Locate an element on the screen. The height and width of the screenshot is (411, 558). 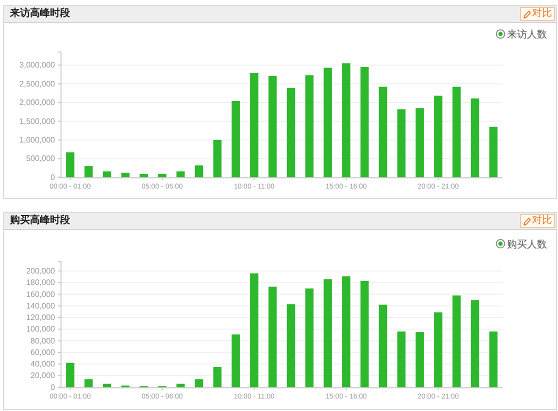
y-tick-label: 40,000 is located at coordinates (43, 364).